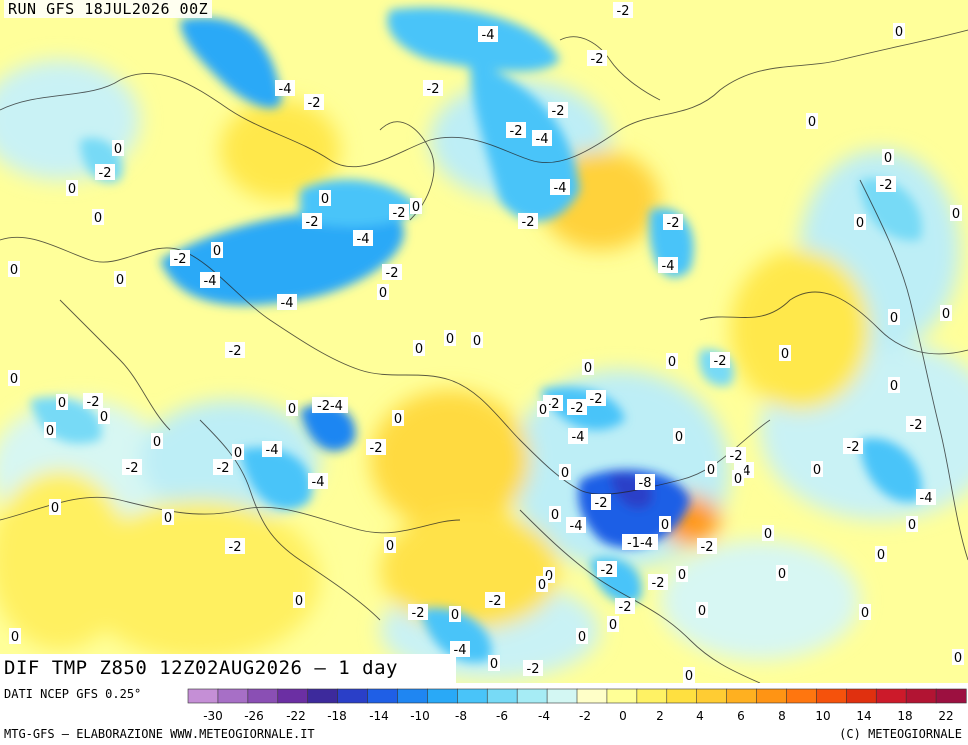 The image size is (968, 745). What do you see at coordinates (863, 716) in the screenshot?
I see `scale-tick-label: 14` at bounding box center [863, 716].